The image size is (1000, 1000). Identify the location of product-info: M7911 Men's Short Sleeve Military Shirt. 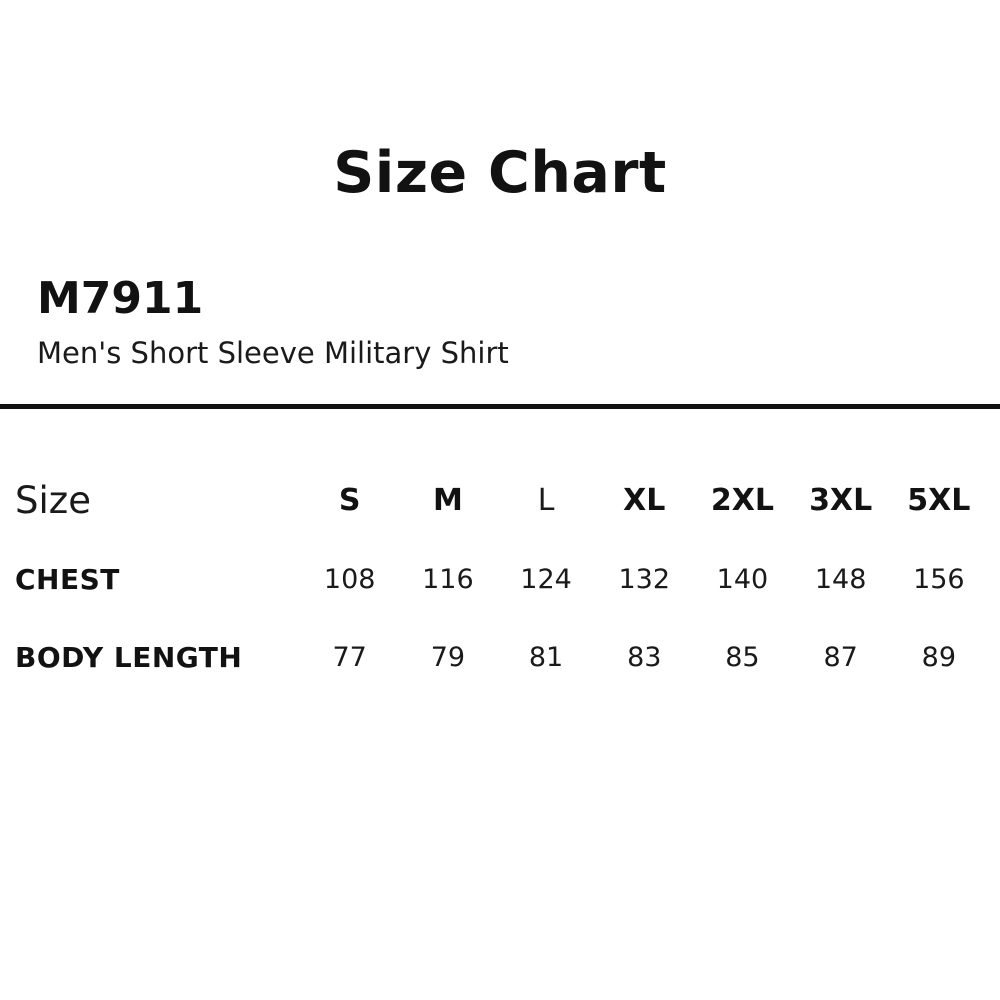
(273, 321).